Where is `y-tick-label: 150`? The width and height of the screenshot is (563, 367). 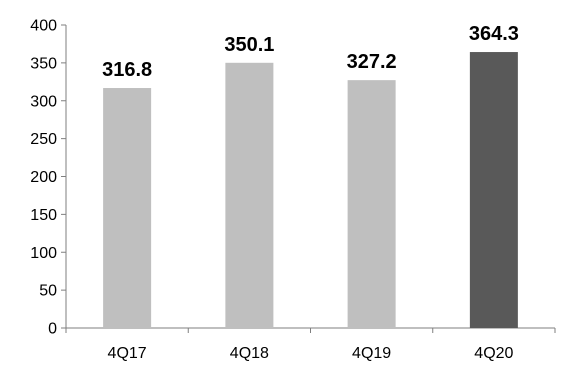 y-tick-label: 150 is located at coordinates (43, 215).